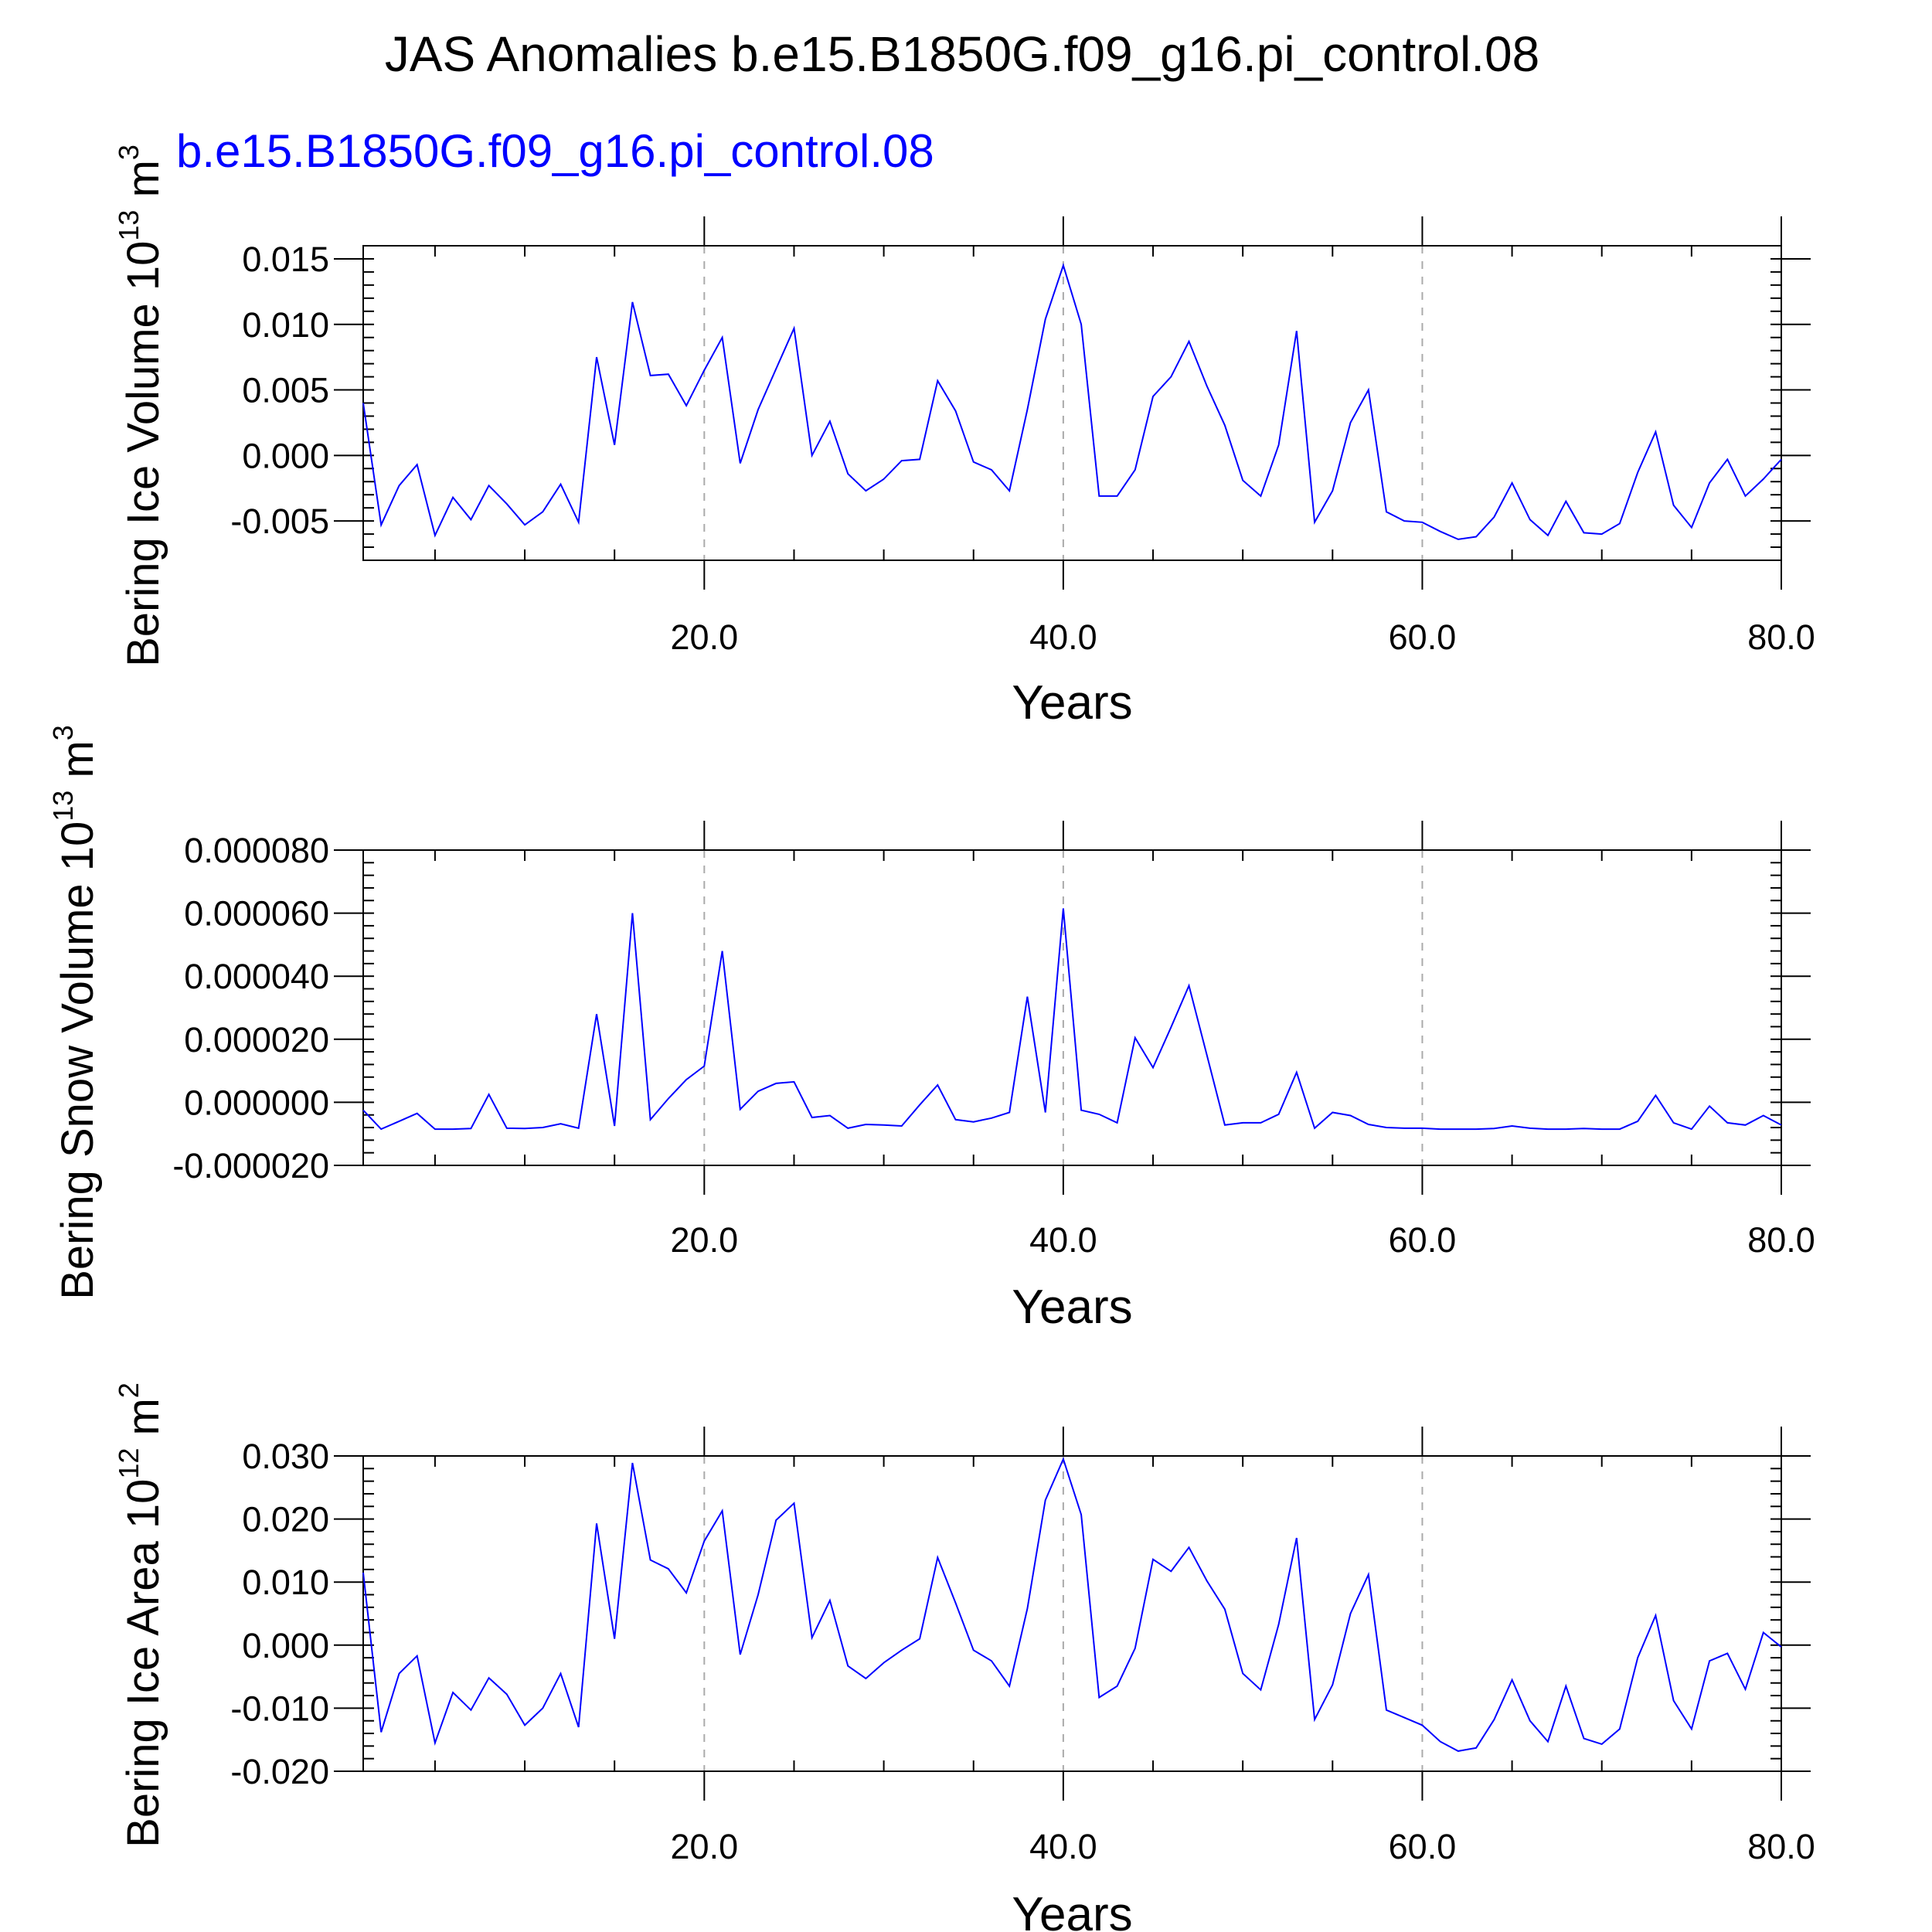 This screenshot has width=1932, height=1932. I want to click on y-axis-label: Bering Ice Area 1012 m2, so click(140, 1615).